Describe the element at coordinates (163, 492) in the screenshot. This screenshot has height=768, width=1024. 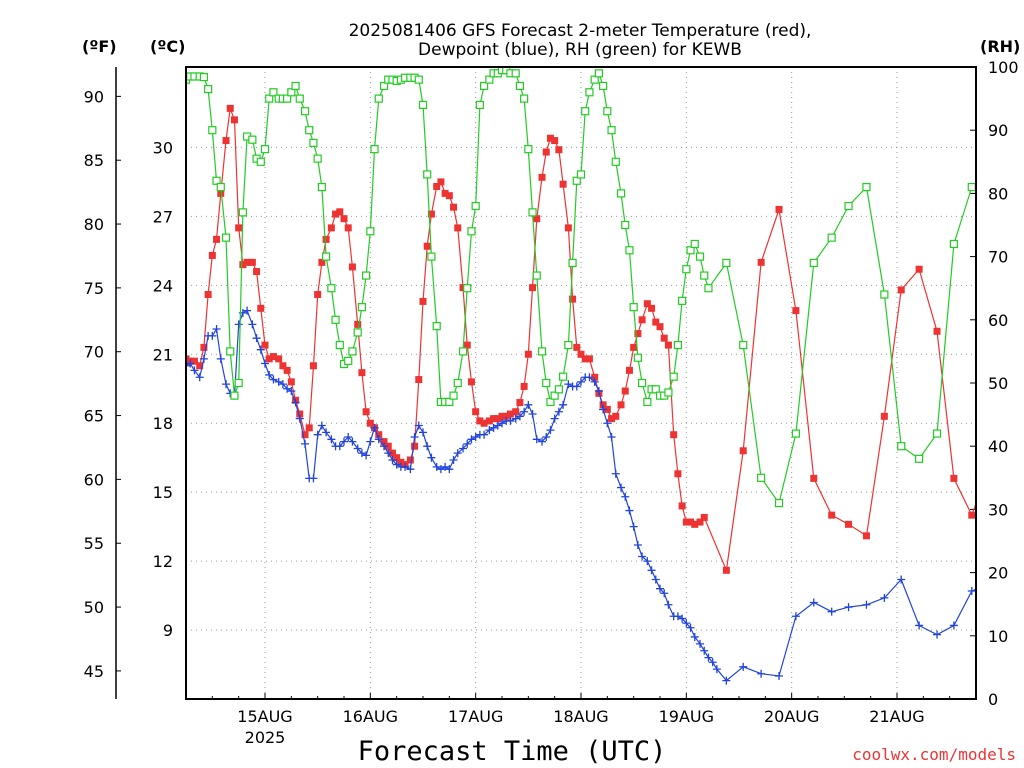
I see `celsius-tick-label: 15` at that location.